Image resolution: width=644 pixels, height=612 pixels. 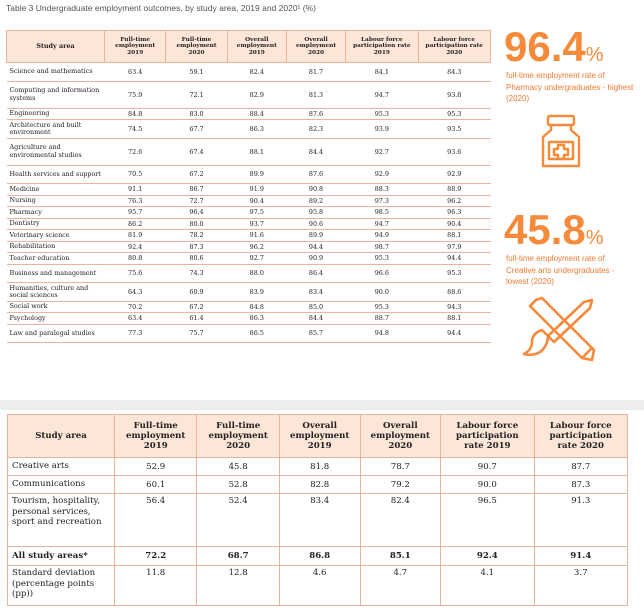 I want to click on row-value: 67.2, so click(x=196, y=174).